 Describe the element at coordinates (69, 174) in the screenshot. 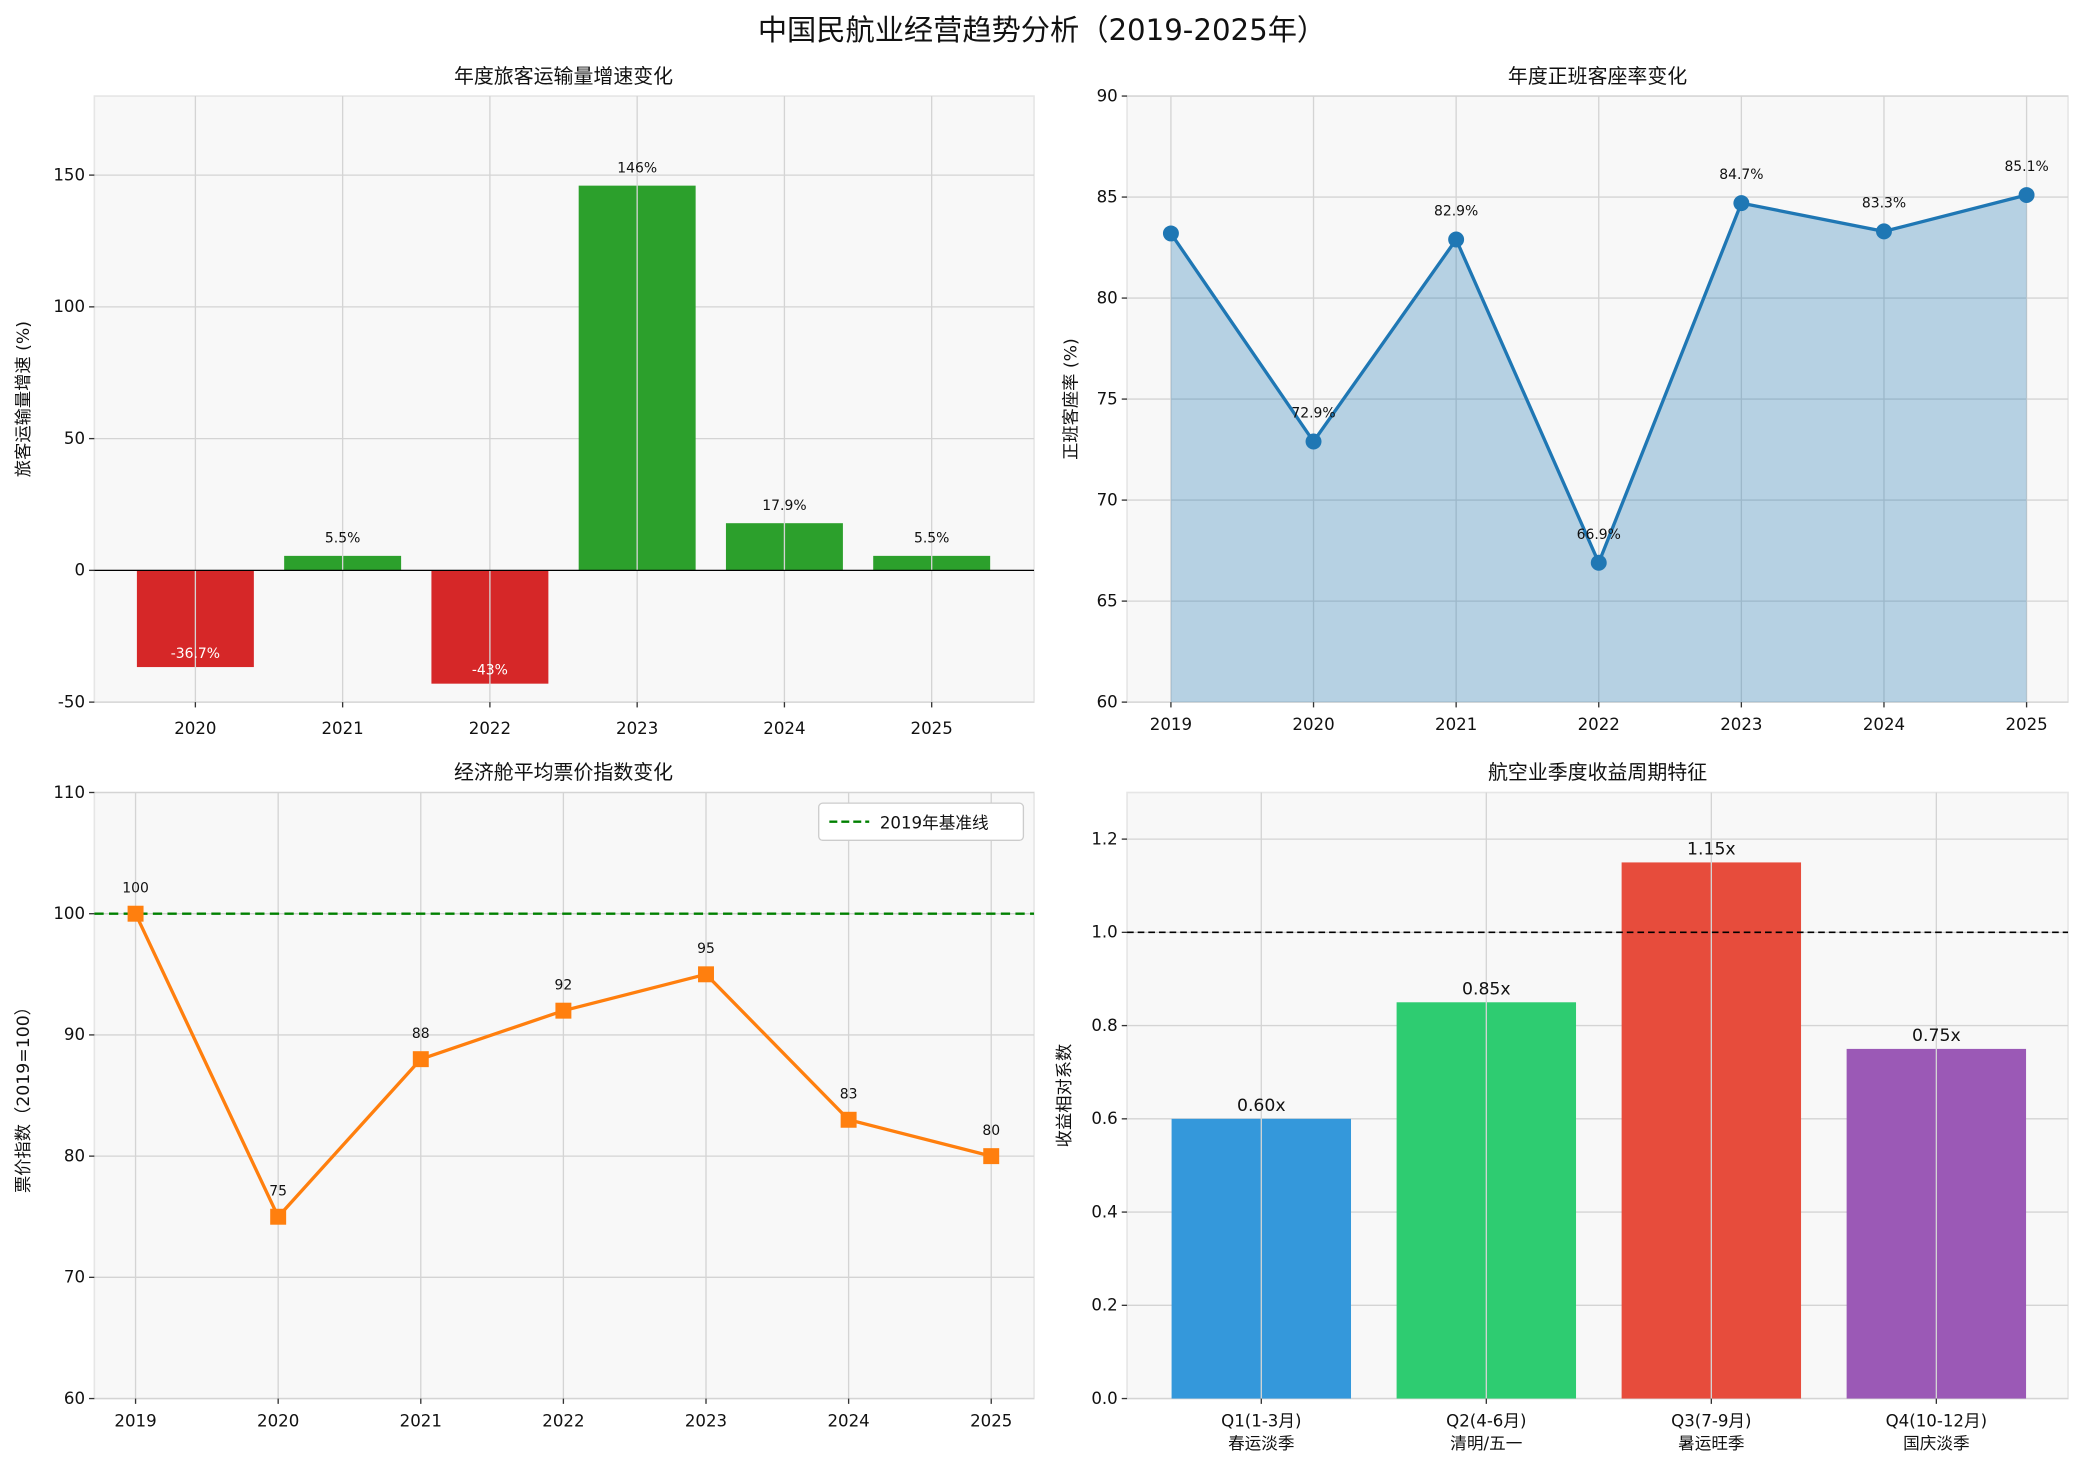

I see `y-tick-label: 150` at that location.